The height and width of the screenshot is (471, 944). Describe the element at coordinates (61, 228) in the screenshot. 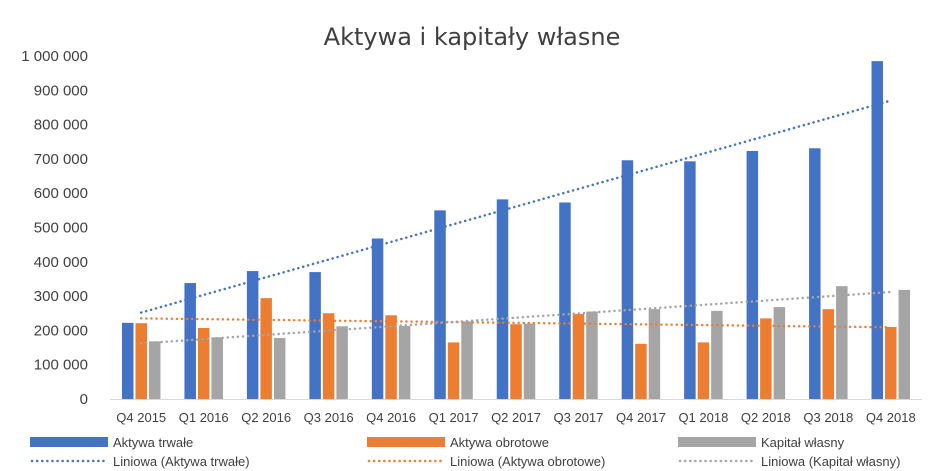

I see `y-tick-label: 500 000` at that location.